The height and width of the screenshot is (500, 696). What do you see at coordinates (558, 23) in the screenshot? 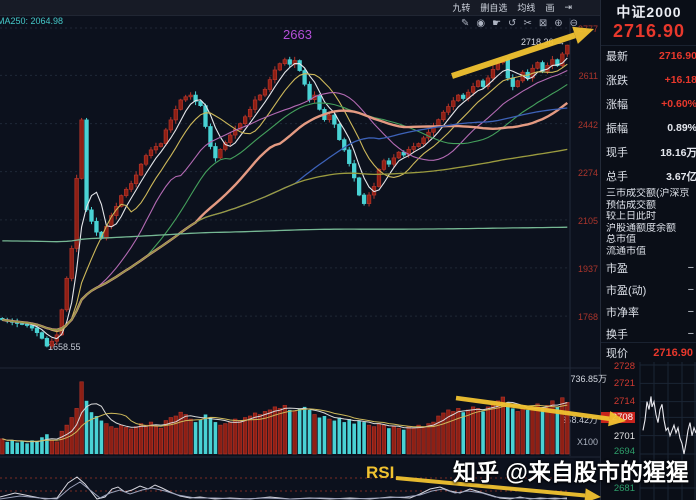
I see `zoom-in-icon: ⊕` at bounding box center [558, 23].